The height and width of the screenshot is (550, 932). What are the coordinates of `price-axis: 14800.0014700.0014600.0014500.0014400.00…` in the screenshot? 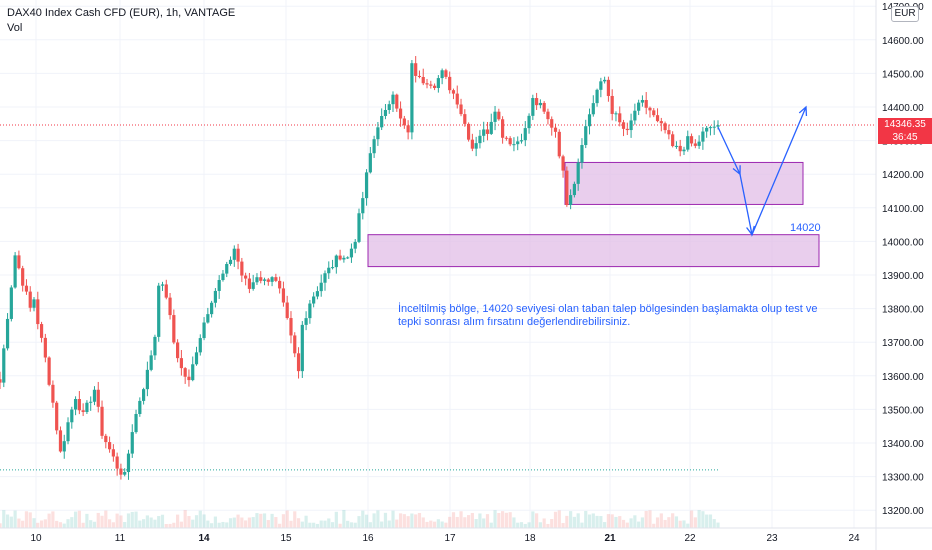 It's located at (899, 275).